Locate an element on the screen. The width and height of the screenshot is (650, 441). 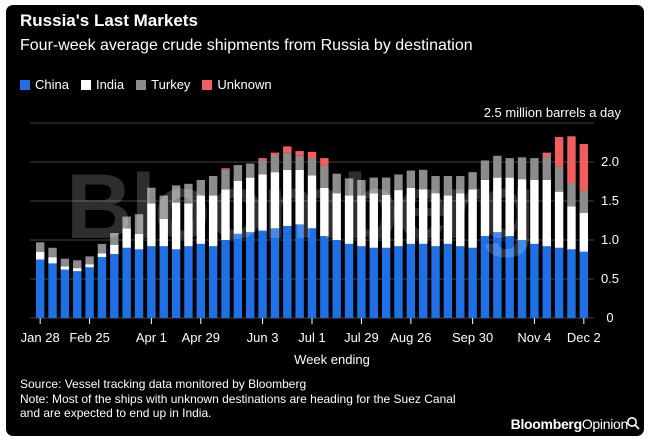
legend-item-unknown: Unknown is located at coordinates (237, 84).